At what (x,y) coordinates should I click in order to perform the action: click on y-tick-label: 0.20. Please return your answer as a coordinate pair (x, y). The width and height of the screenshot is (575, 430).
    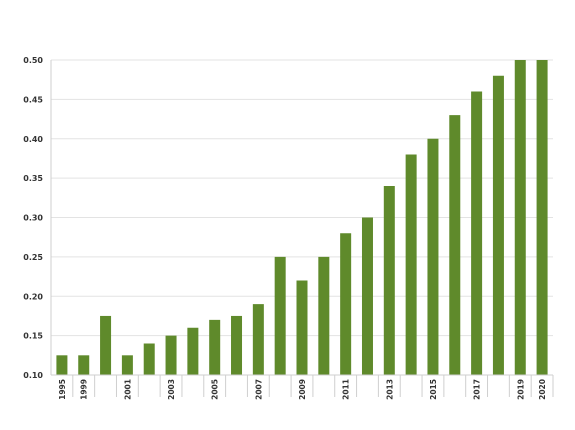
    Looking at the image, I should click on (33, 296).